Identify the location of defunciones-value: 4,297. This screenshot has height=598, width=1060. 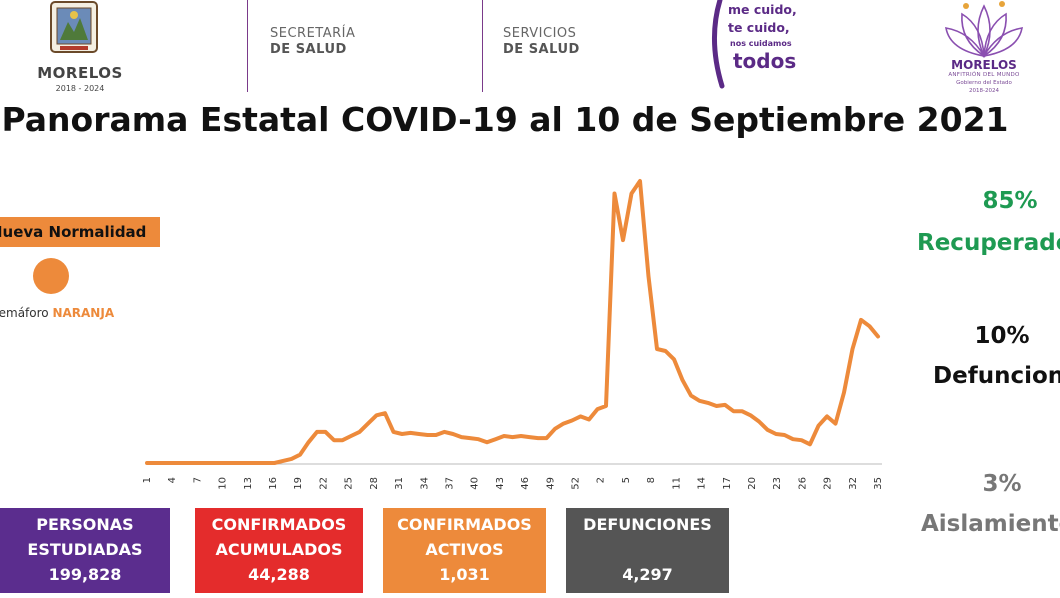
(647, 574).